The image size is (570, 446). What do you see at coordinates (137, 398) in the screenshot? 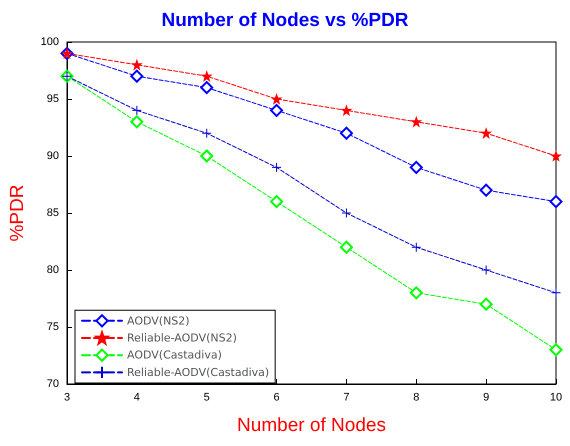
I see `x-tick-label: 4` at bounding box center [137, 398].